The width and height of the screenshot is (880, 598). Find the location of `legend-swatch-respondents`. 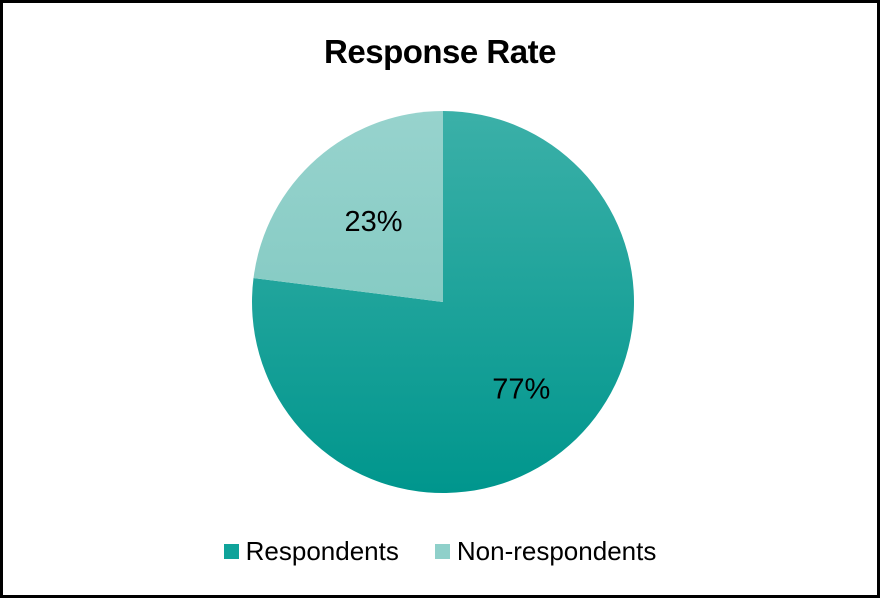

legend-swatch-respondents is located at coordinates (231, 551).